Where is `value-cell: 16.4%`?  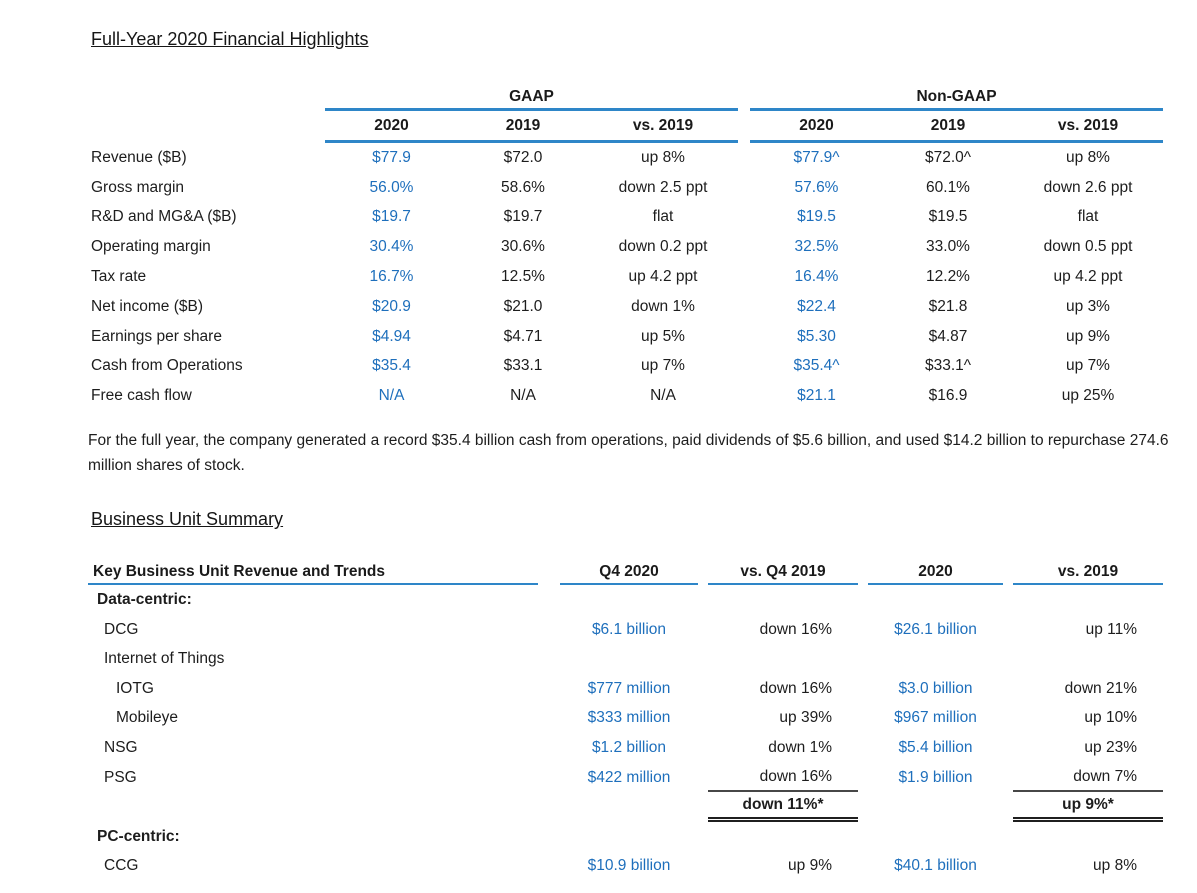 value-cell: 16.4% is located at coordinates (816, 277).